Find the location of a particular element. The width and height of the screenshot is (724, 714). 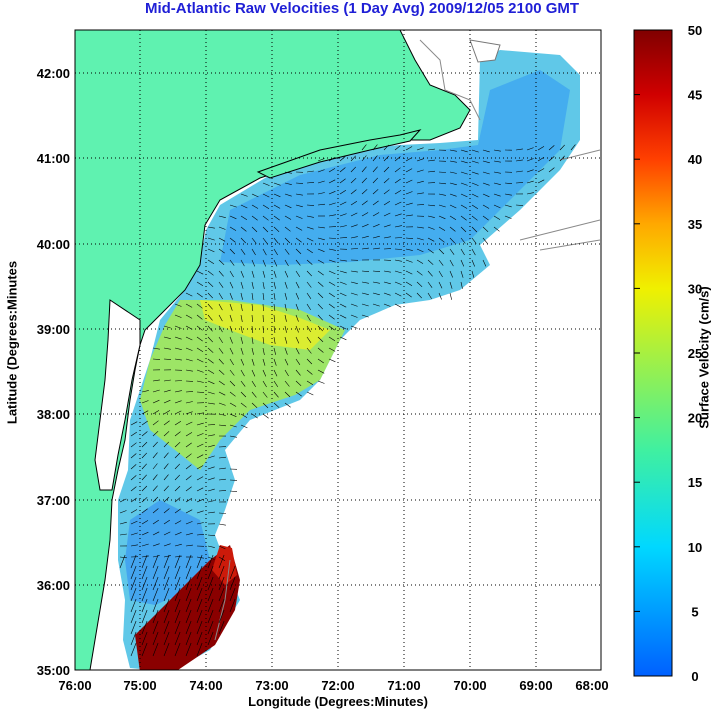

y-axis-label: Latitude (Degrees:Minutes is located at coordinates (12, 342).